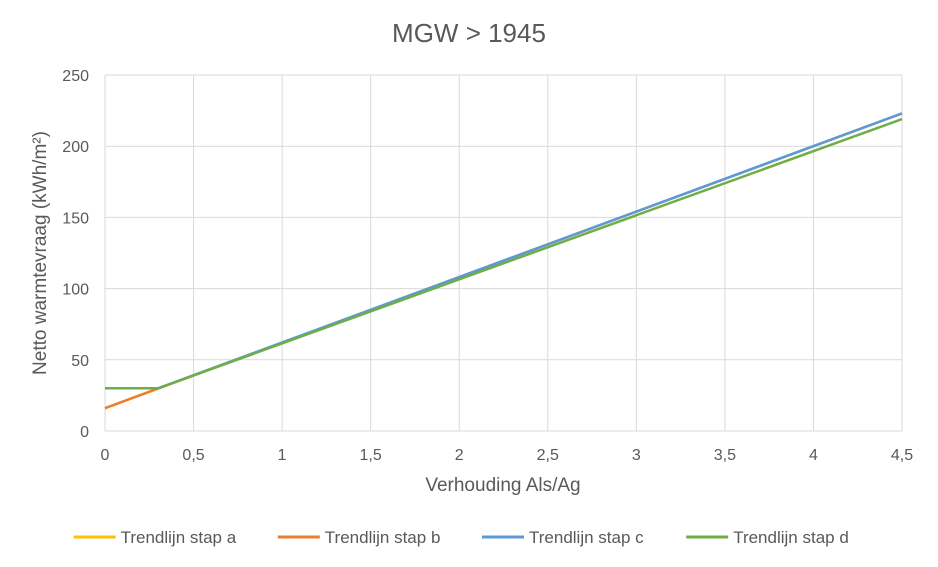  Describe the element at coordinates (75, 254) in the screenshot. I see `y-axis-ticks: 0 50 100 150 200 250` at that location.